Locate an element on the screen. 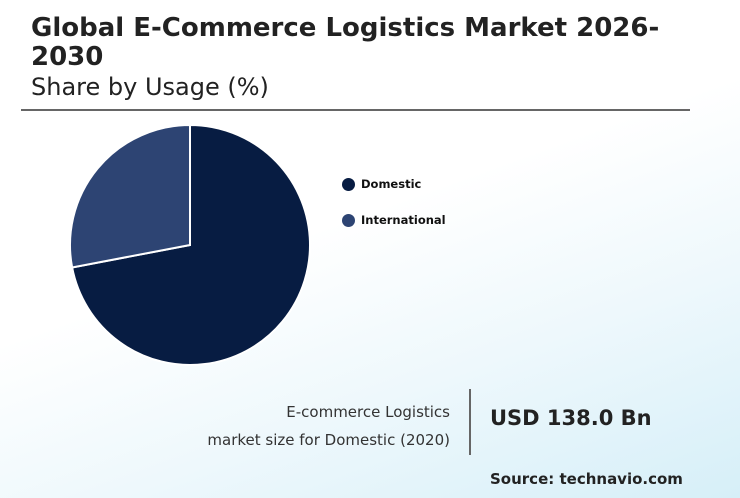 This screenshot has width=740, height=498. chart-subtitle: Share by Usage (%) is located at coordinates (150, 87).